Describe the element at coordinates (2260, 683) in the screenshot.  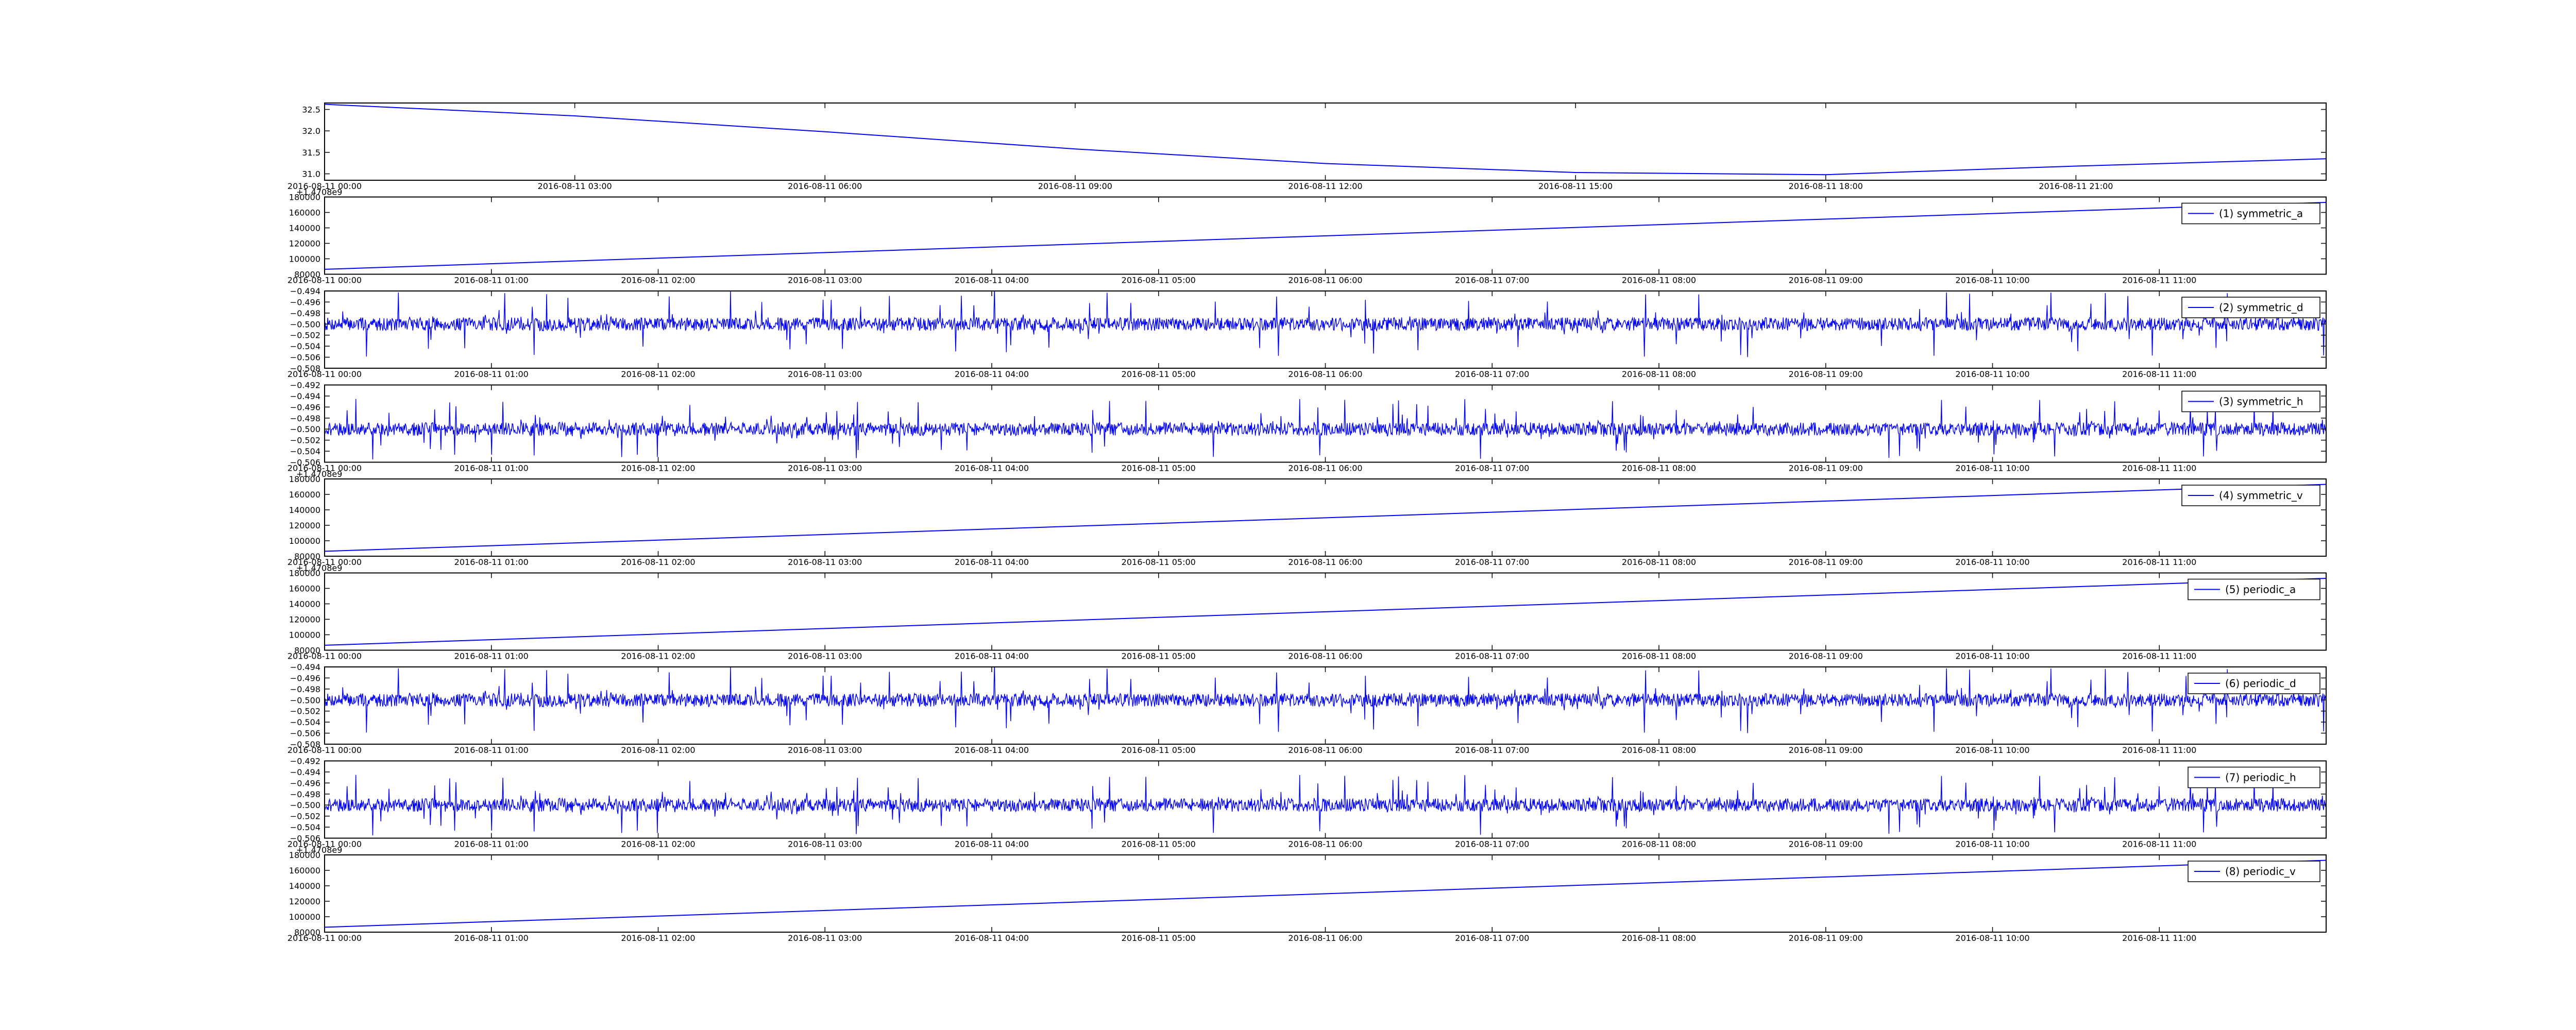
I see `legend-label: (6) periodic_d` at that location.